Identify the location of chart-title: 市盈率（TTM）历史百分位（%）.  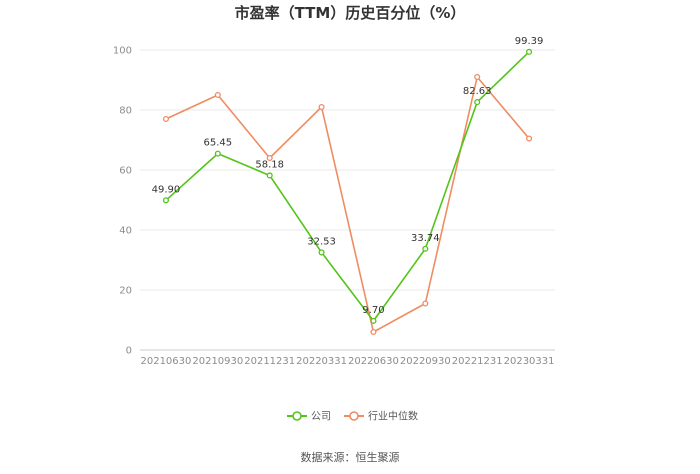
(350, 13).